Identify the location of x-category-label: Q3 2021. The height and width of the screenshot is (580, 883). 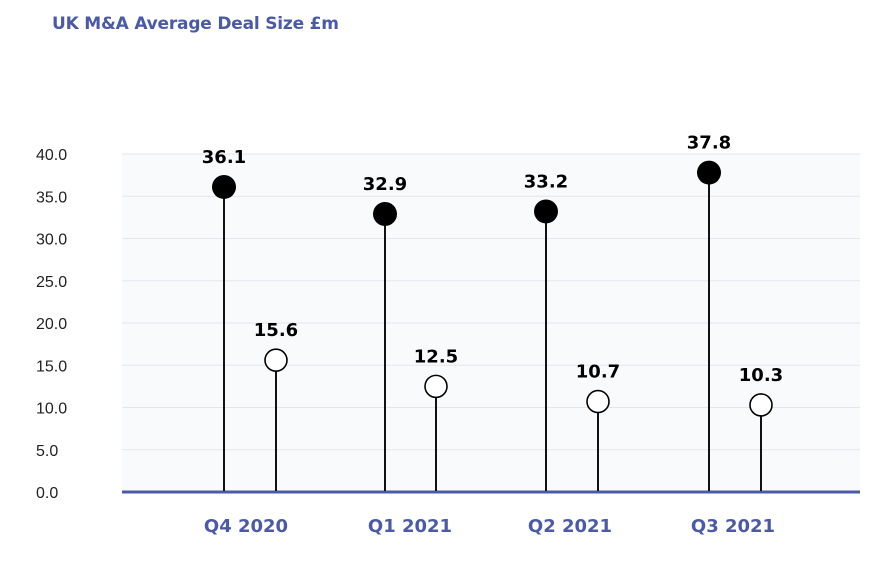
(733, 526).